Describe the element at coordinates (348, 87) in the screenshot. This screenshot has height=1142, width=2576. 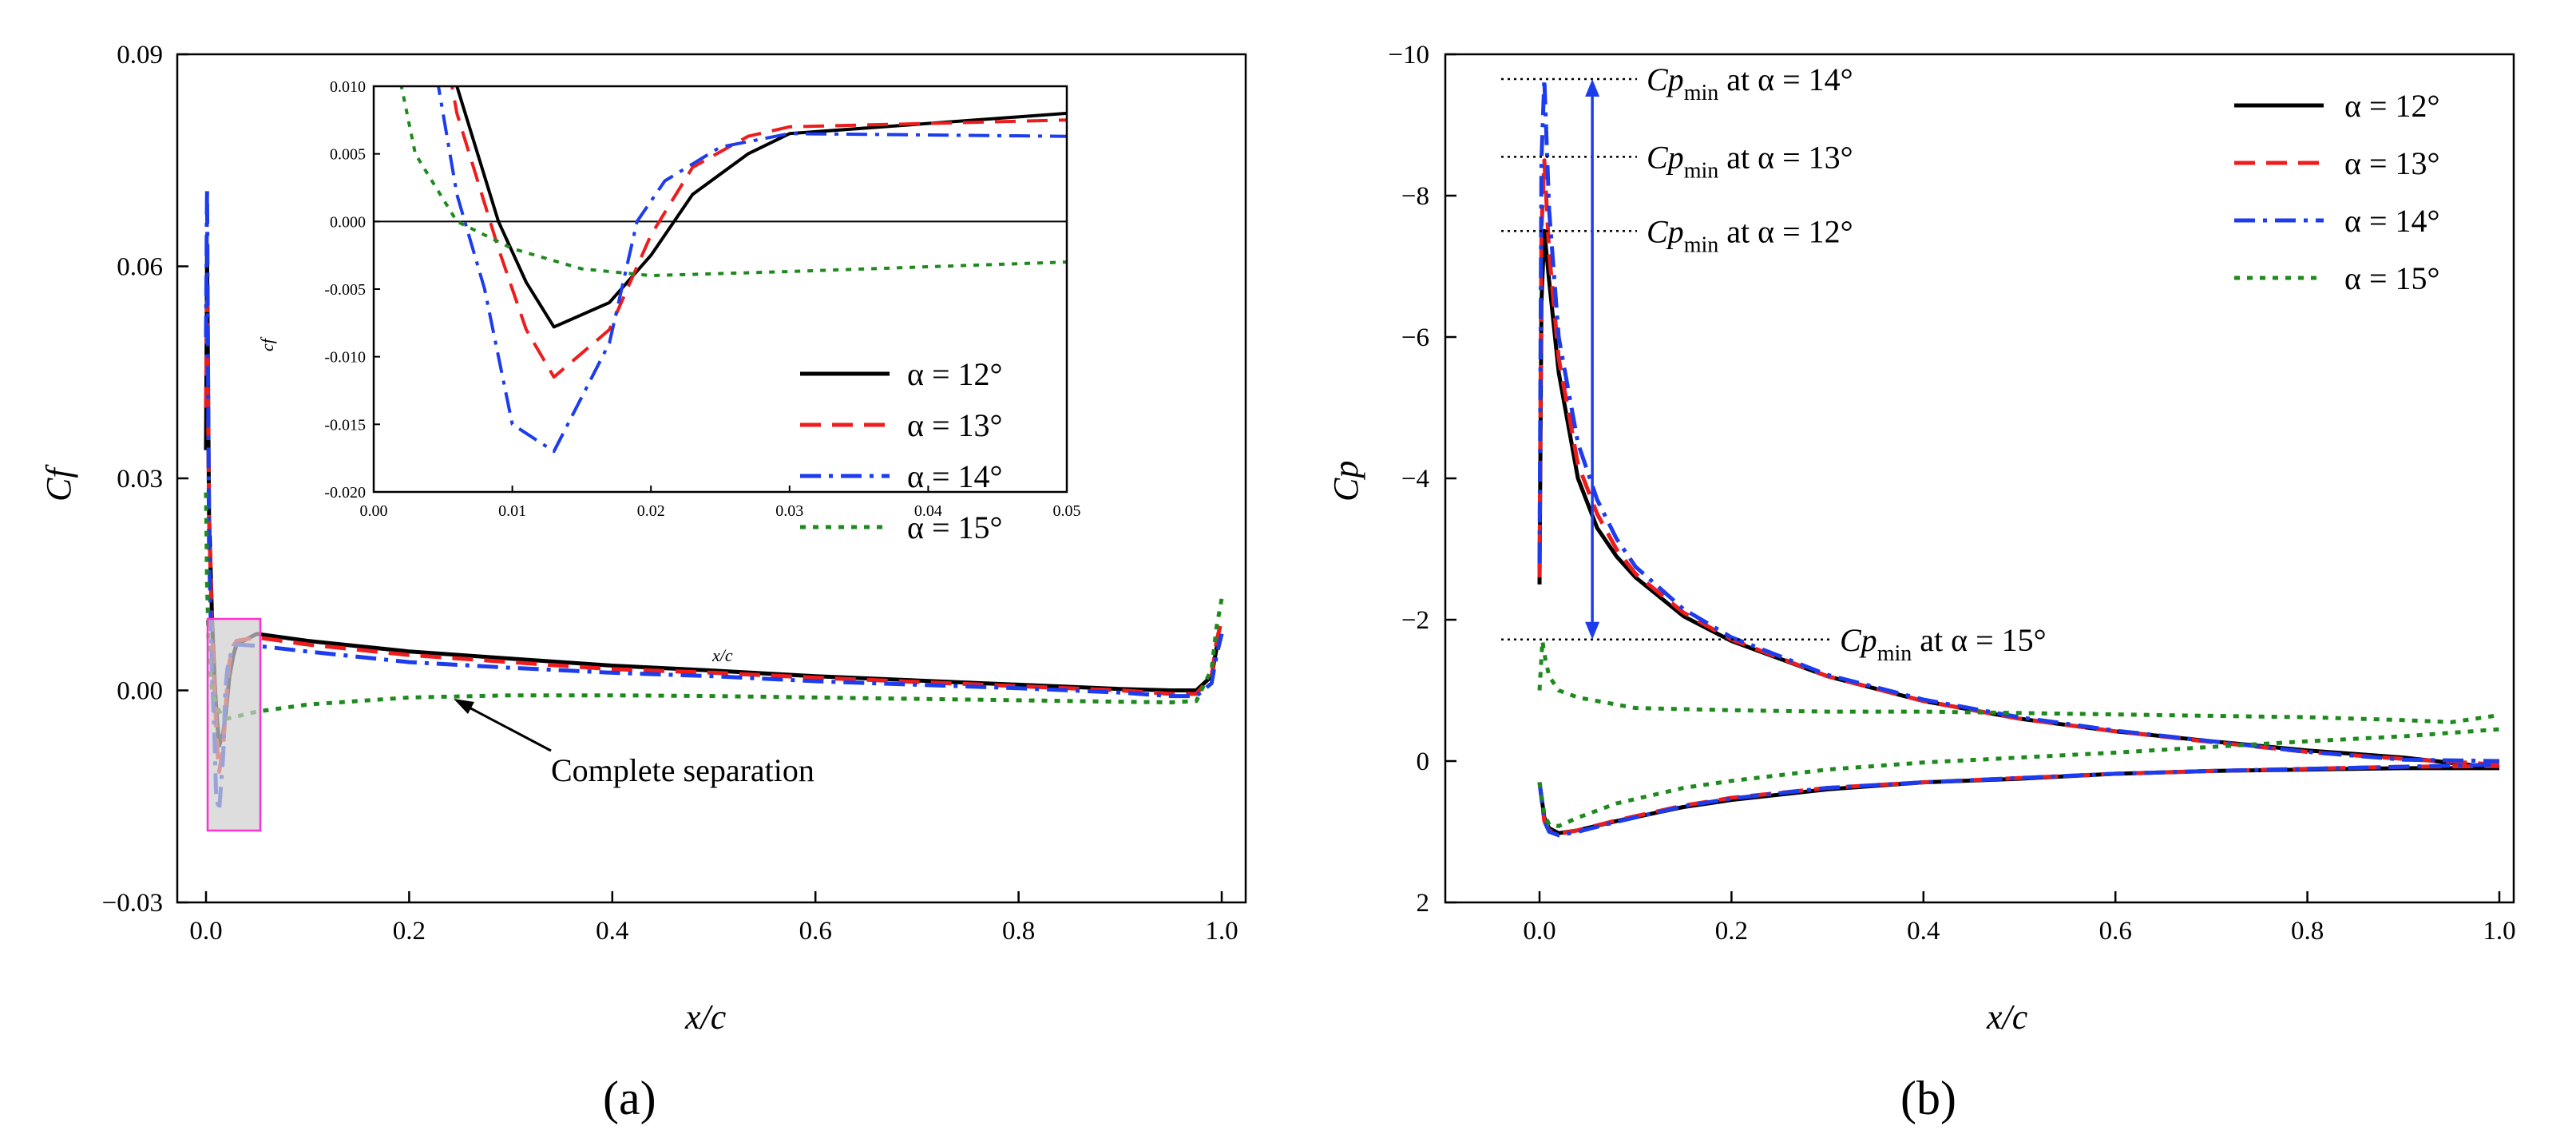
I see `inset-y-tick-label: 0.010` at that location.